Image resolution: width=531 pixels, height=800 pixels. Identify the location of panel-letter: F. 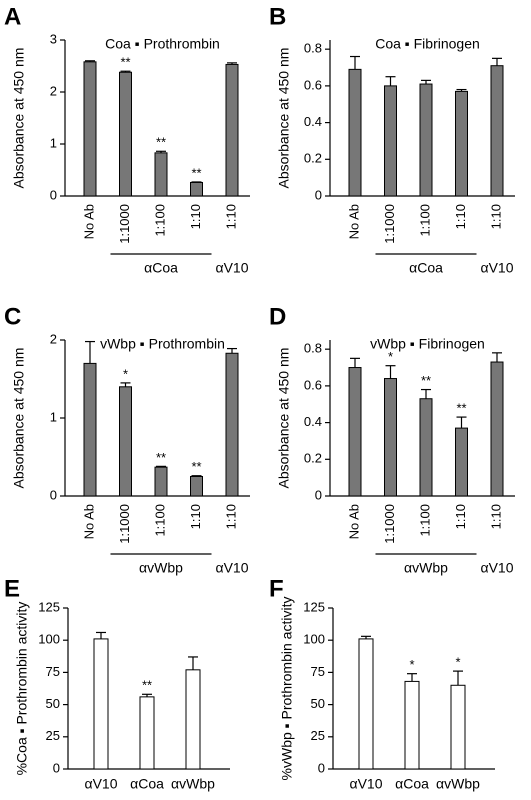
(276, 588).